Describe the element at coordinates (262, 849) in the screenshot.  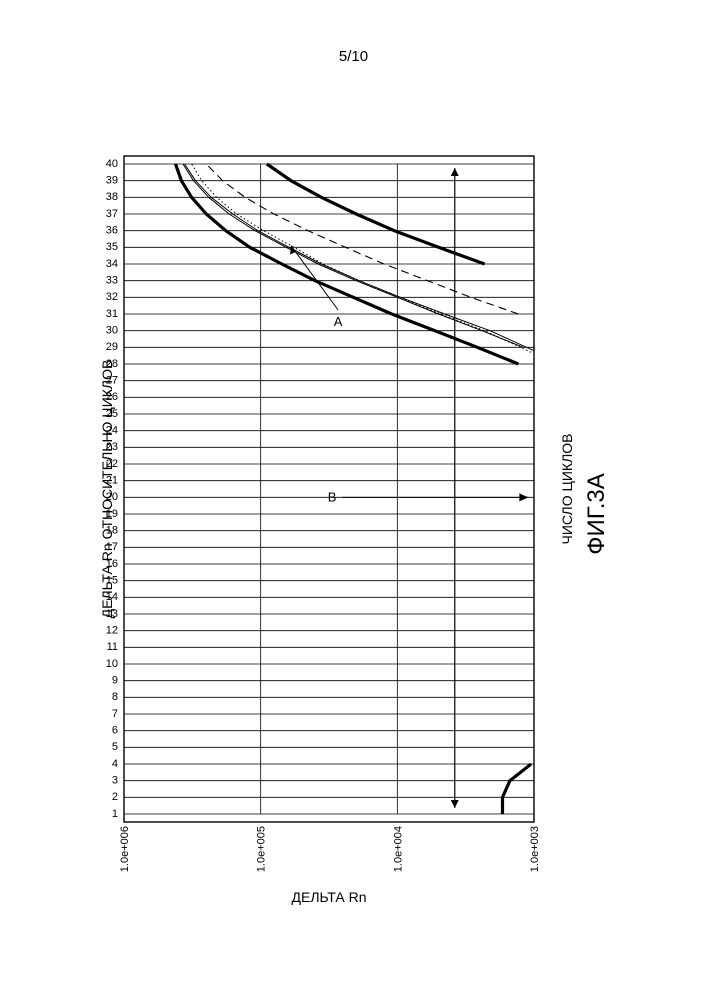
I see `y-tick-label: 1.0e+005` at that location.